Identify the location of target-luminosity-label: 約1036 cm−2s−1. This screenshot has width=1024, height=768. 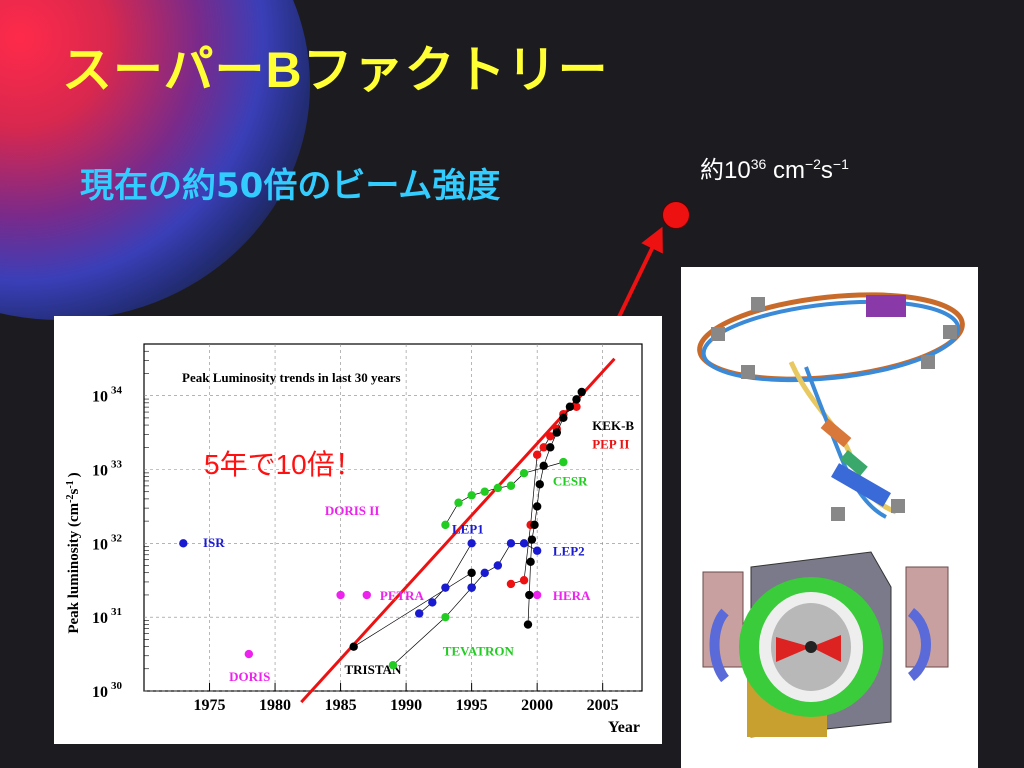
(774, 170).